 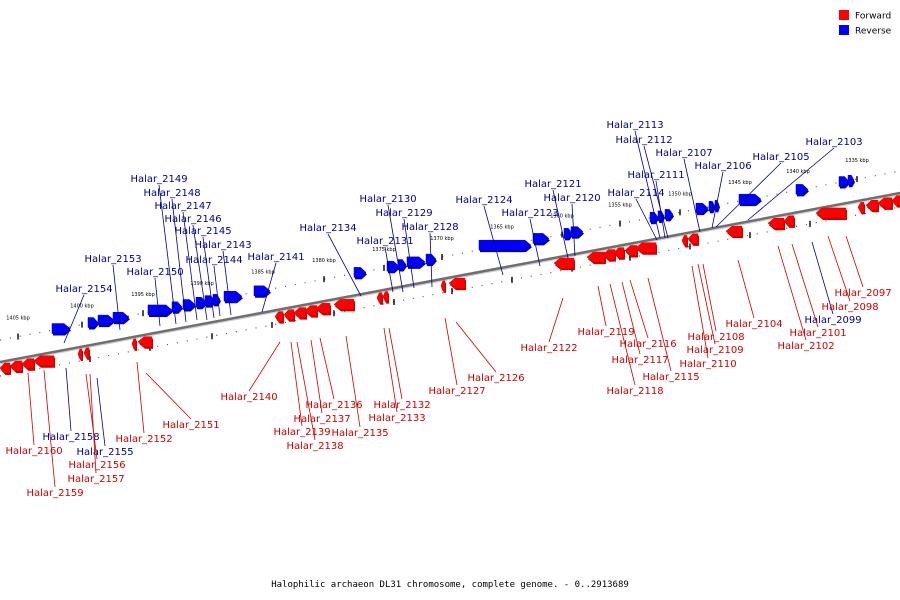 What do you see at coordinates (643, 140) in the screenshot?
I see `gene-label: Halar_2112` at bounding box center [643, 140].